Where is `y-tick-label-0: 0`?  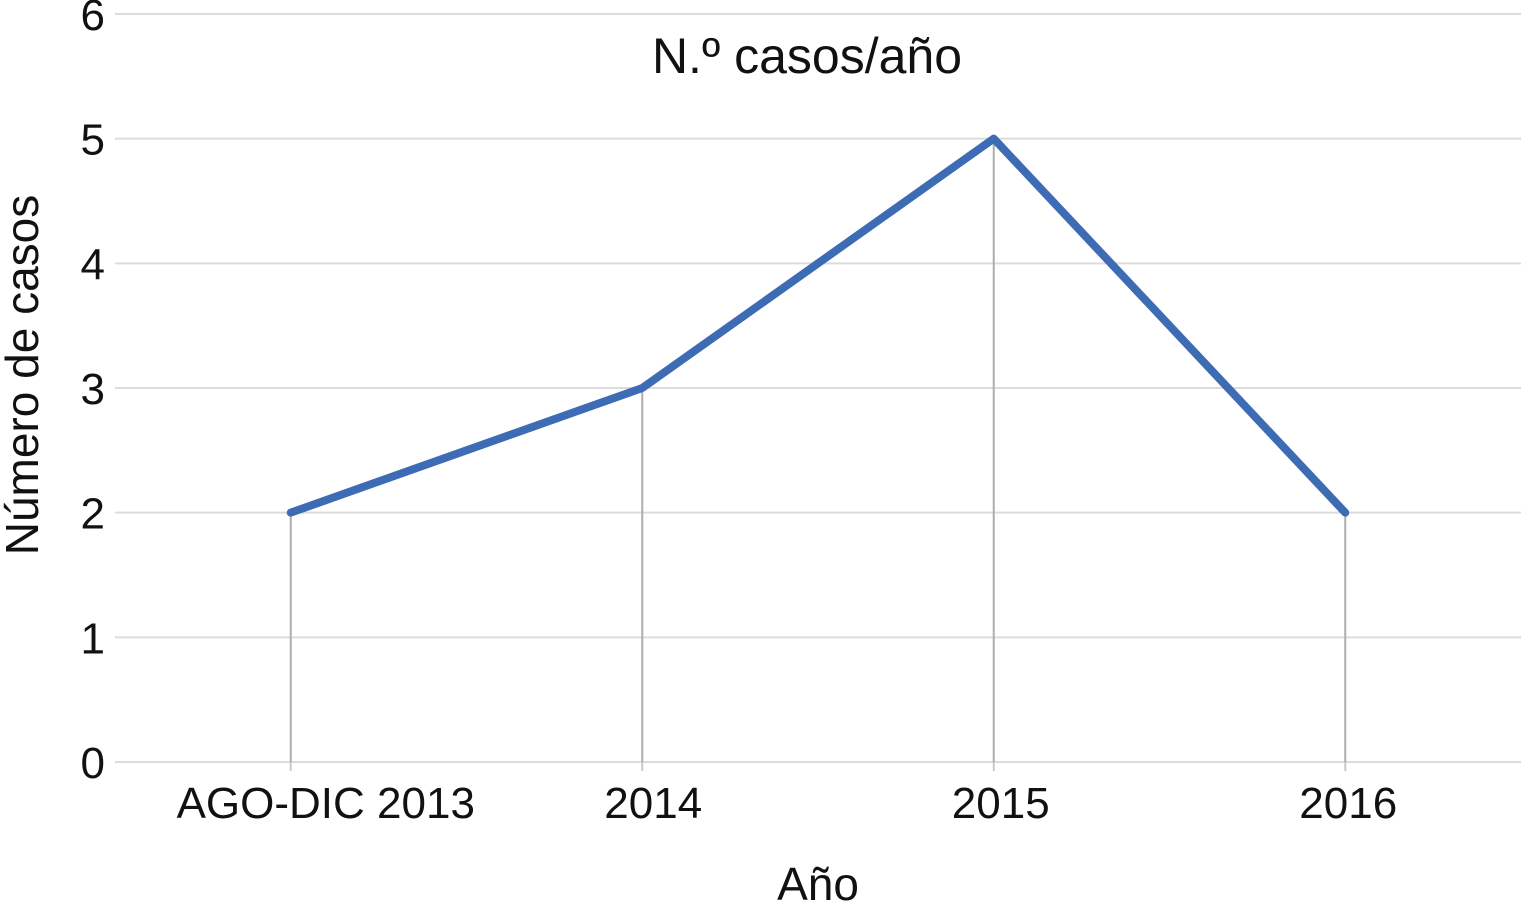 y-tick-label-0: 0 is located at coordinates (93, 763).